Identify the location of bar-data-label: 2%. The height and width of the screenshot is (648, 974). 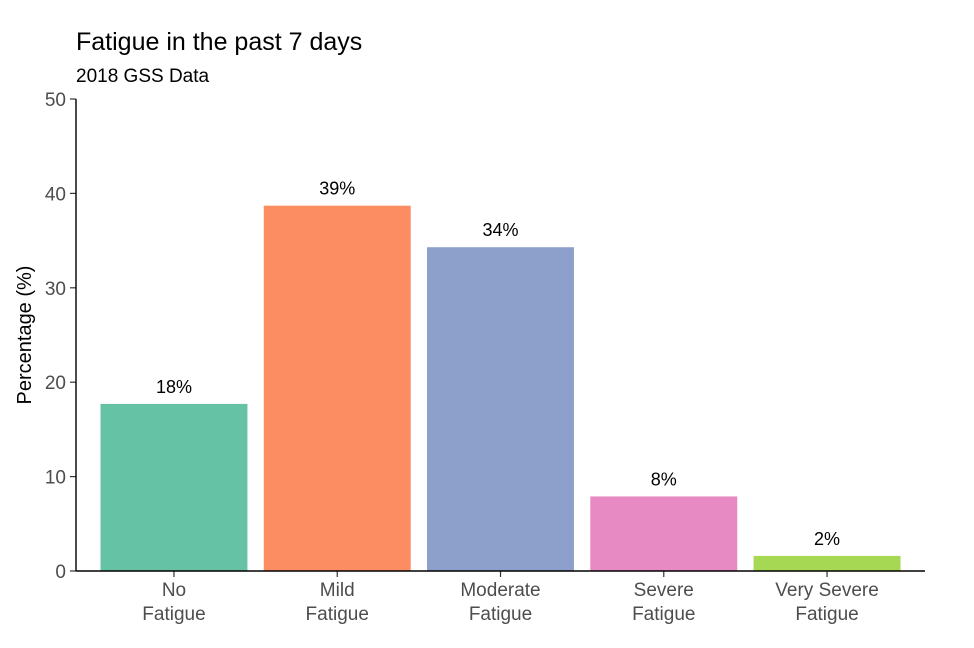
(827, 539).